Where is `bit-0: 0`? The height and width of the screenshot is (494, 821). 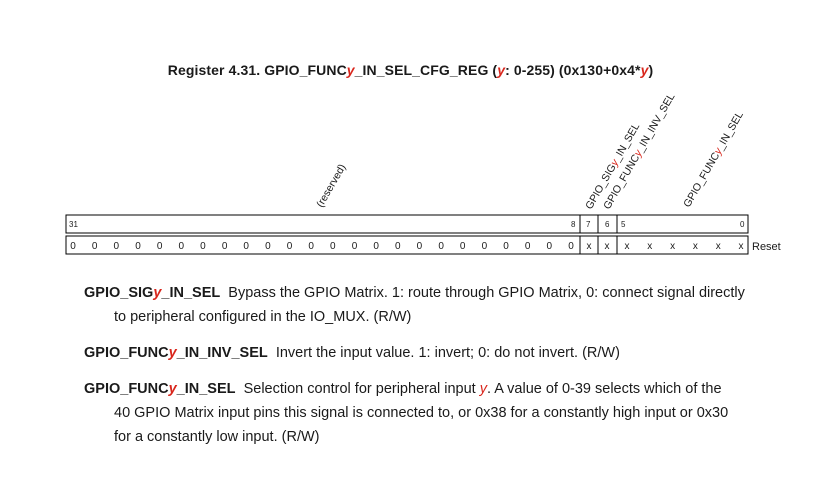
bit-0: 0 is located at coordinates (742, 224).